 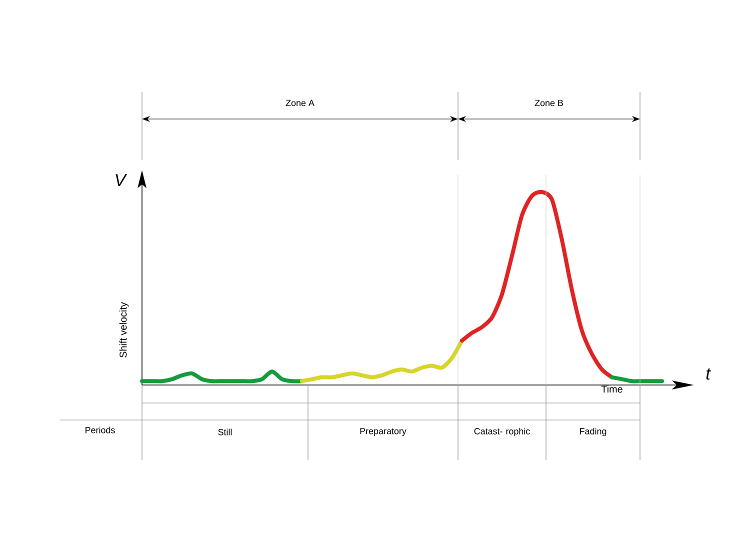 What do you see at coordinates (100, 430) in the screenshot?
I see `text: Periods` at bounding box center [100, 430].